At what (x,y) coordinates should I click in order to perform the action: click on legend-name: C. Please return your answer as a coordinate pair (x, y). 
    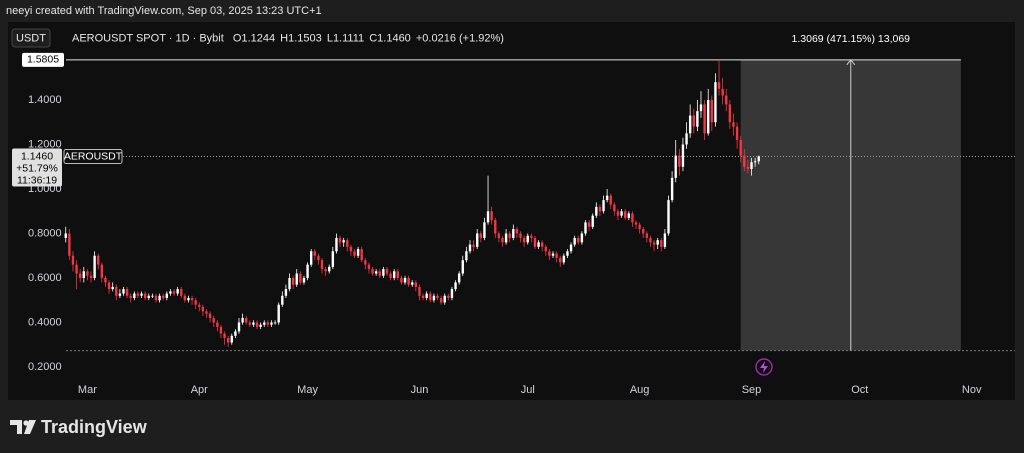
    Looking at the image, I should click on (373, 38).